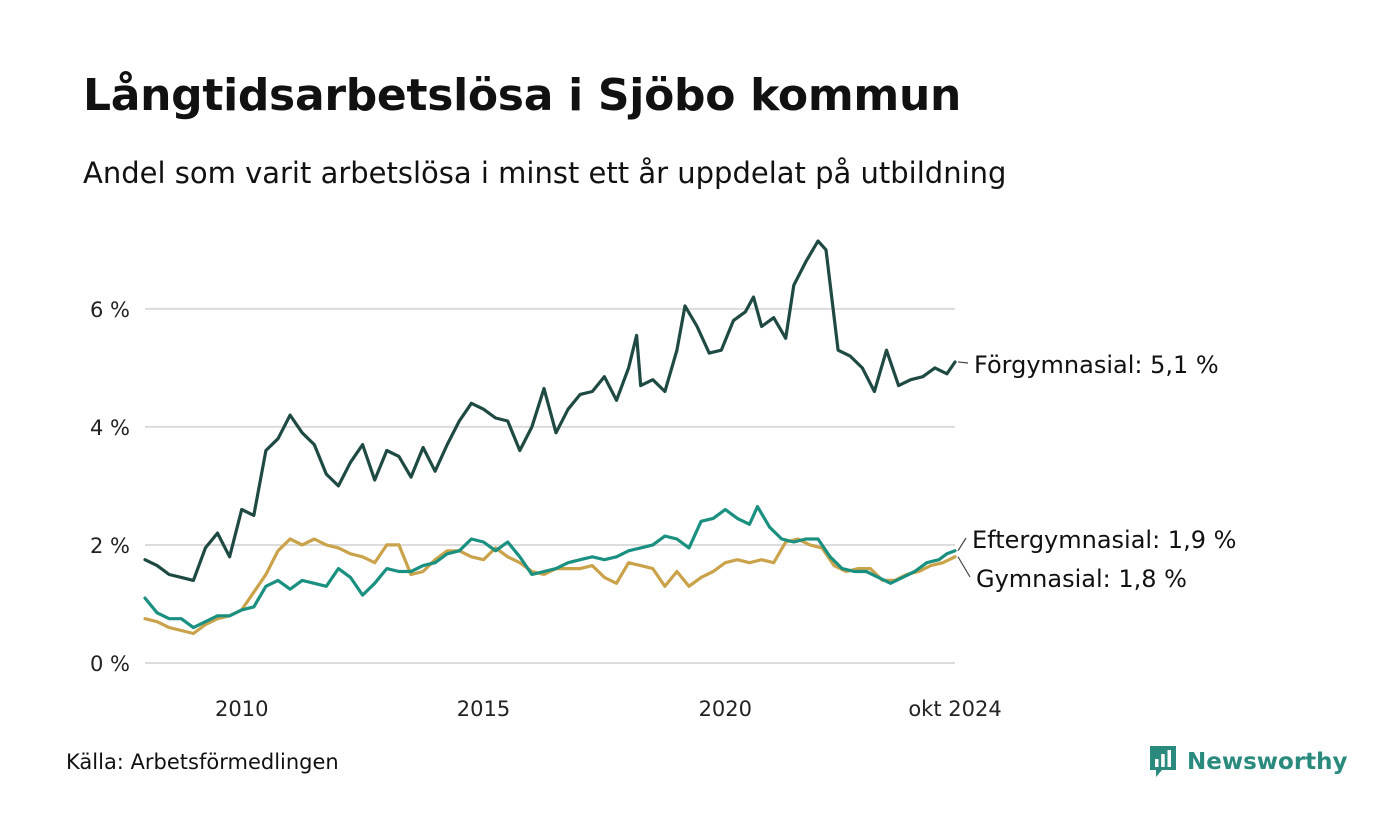  Describe the element at coordinates (110, 310) in the screenshot. I see `y-tick-label: 6 %` at that location.